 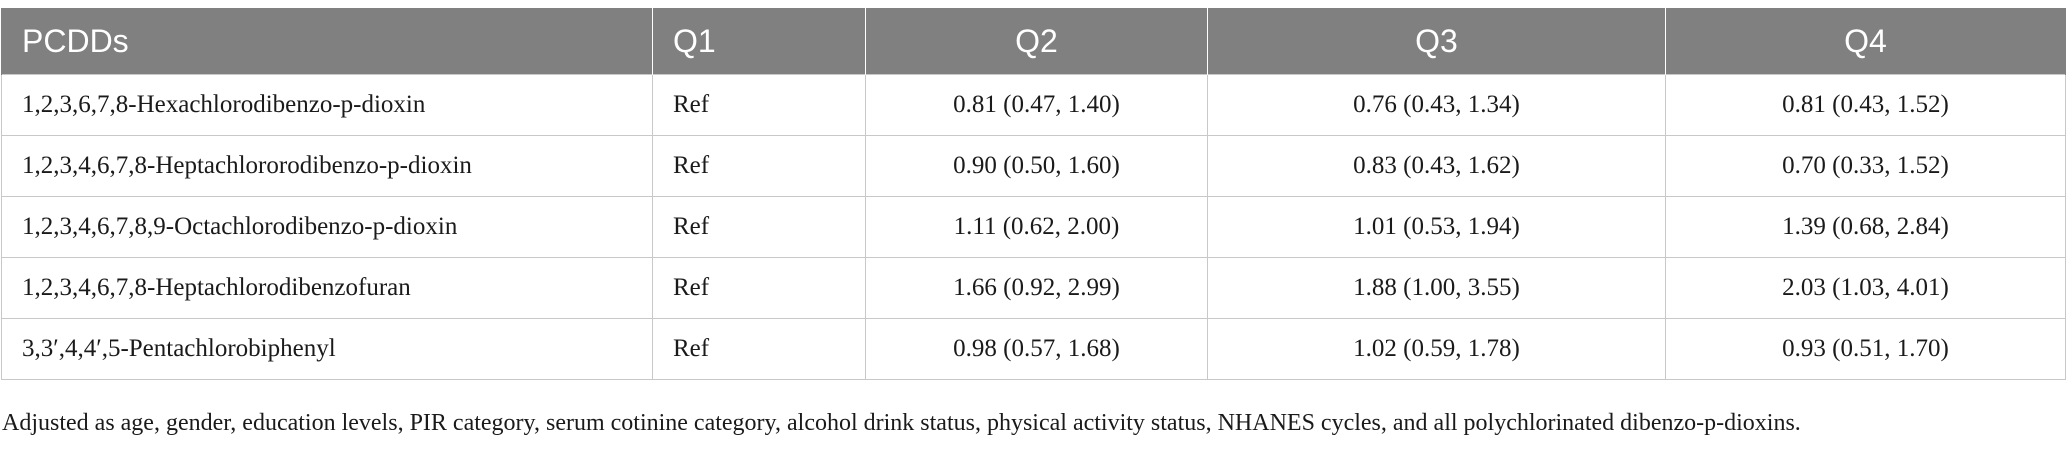 I want to click on q2-cell: 1.66 (0.92, 2.99), so click(x=1036, y=288).